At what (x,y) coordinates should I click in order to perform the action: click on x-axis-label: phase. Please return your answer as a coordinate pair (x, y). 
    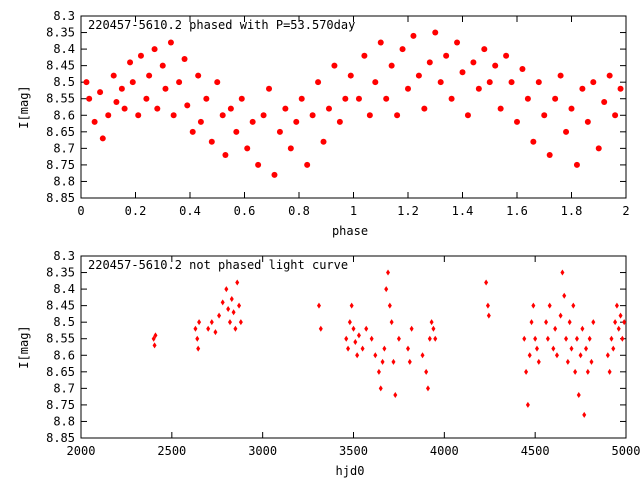
    Looking at the image, I should click on (350, 231).